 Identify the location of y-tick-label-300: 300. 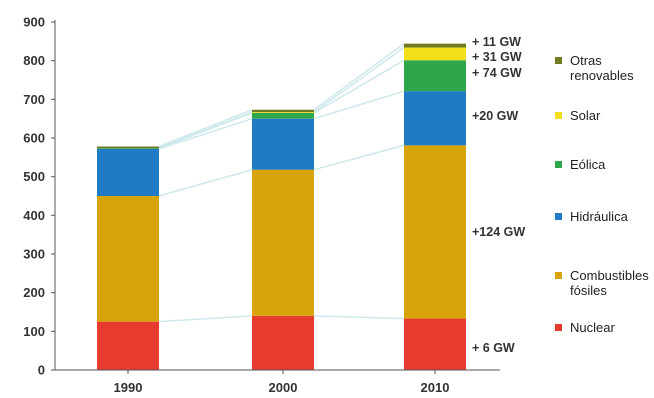
(34, 254).